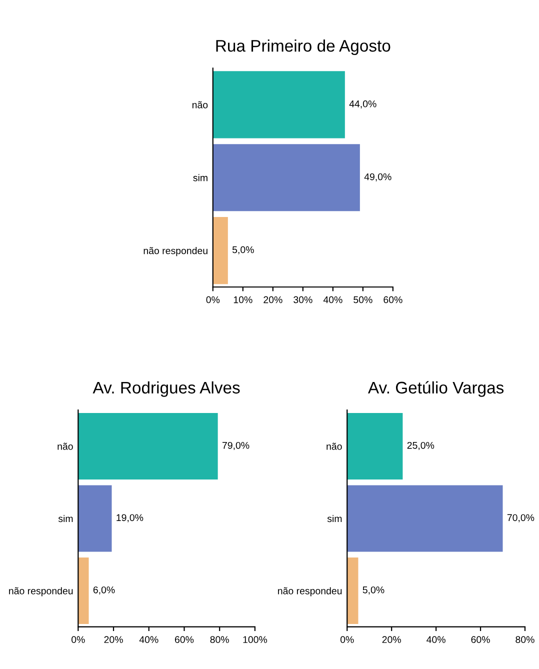  Describe the element at coordinates (255, 640) in the screenshot. I see `x-tick-label: 100%` at that location.